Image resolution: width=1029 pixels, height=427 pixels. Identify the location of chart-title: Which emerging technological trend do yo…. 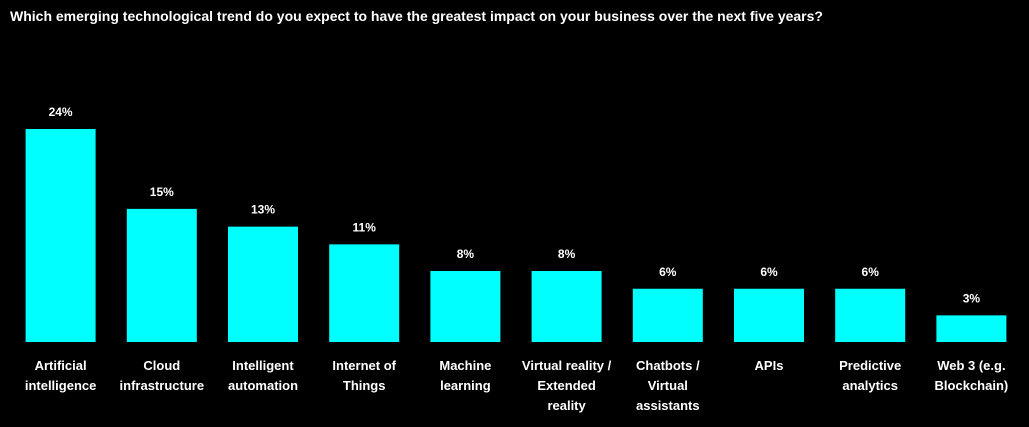
(416, 16).